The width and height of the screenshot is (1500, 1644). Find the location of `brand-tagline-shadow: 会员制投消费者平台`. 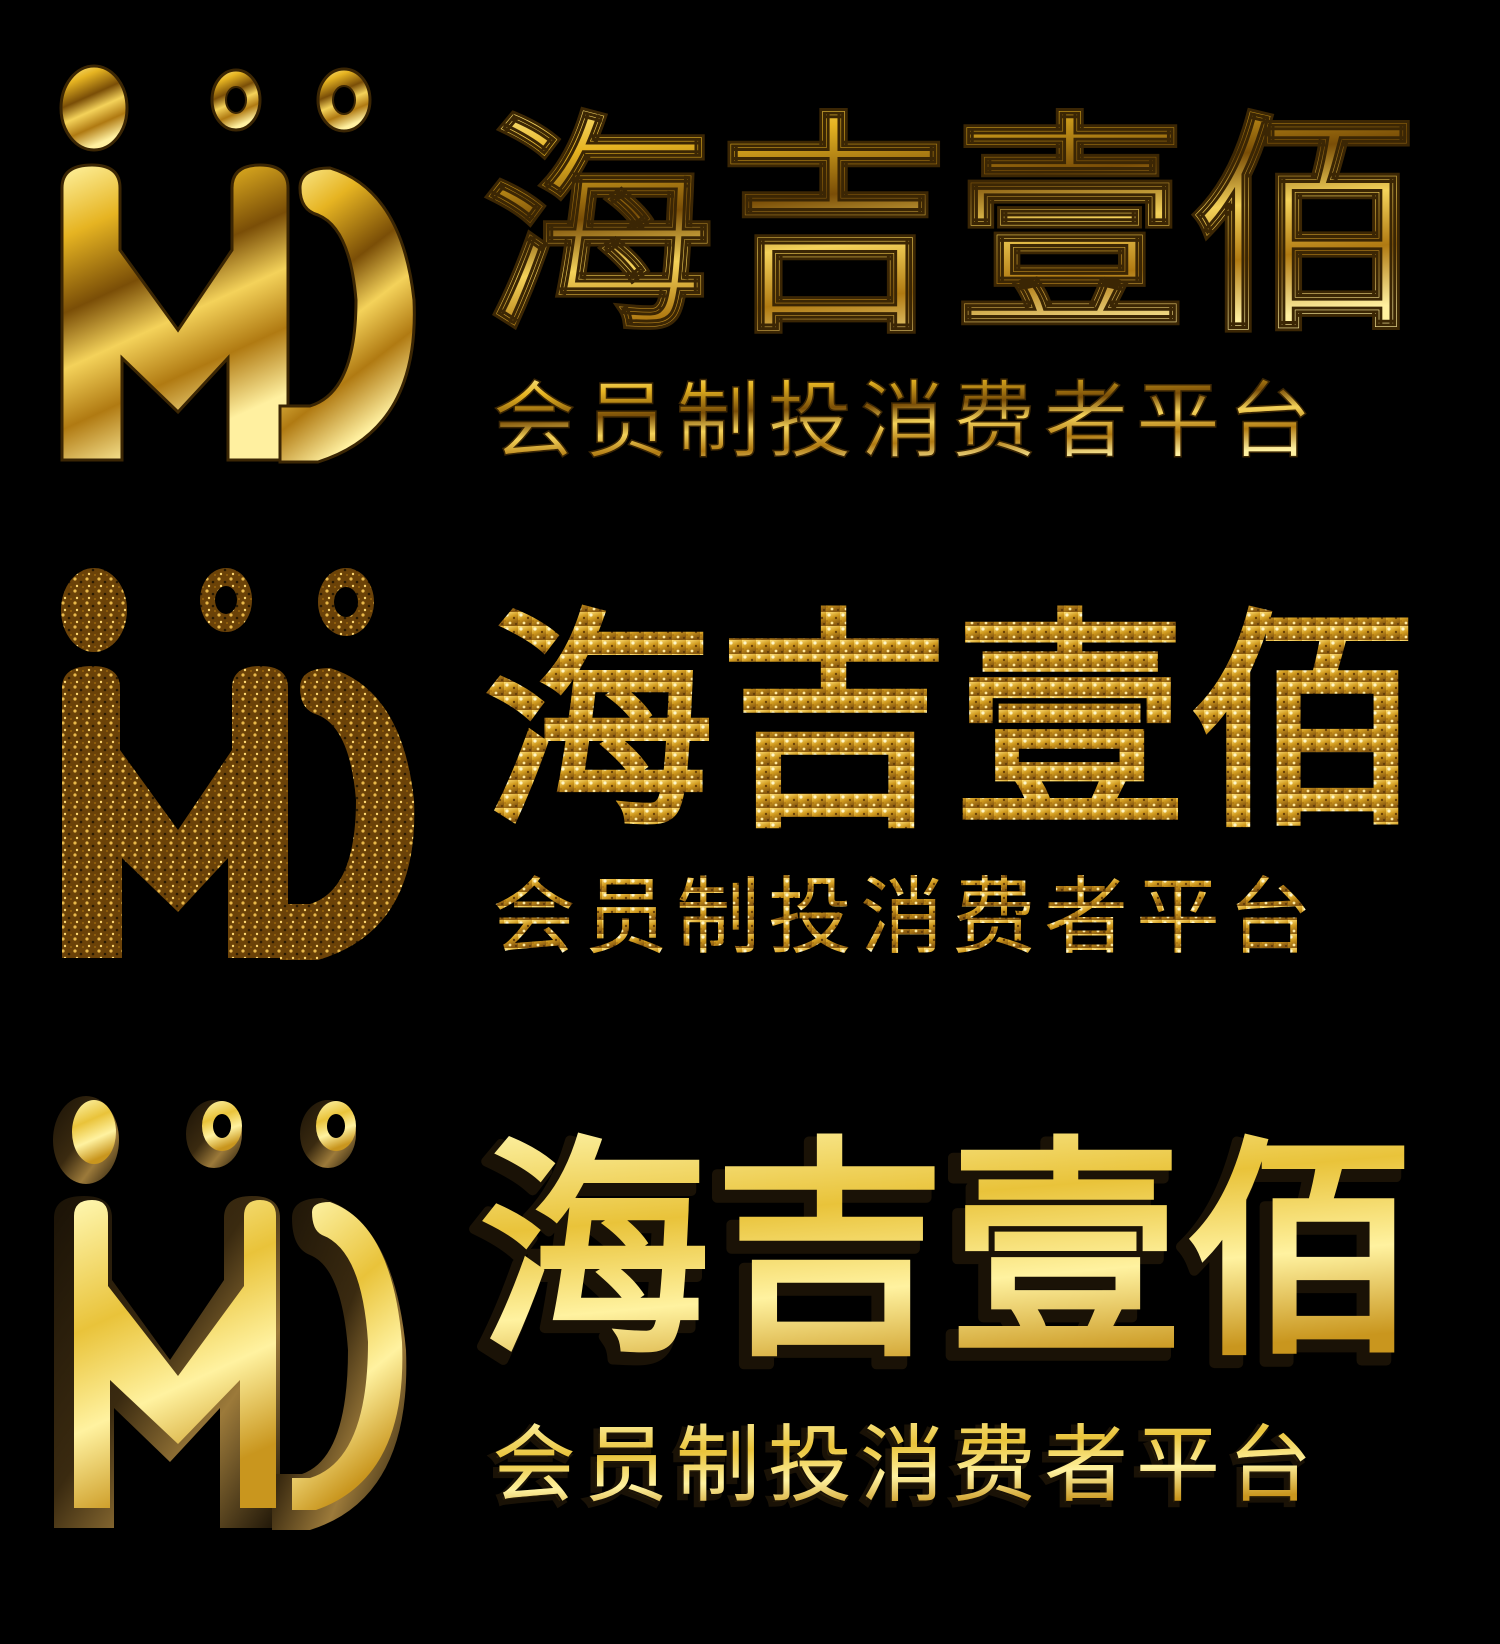

brand-tagline-shadow: 会员制投消费者平台 is located at coordinates (902, 1469).